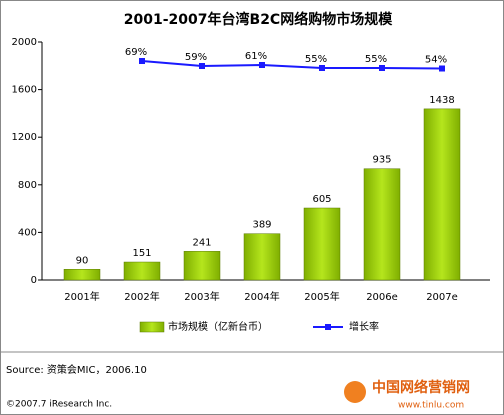 The width and height of the screenshot is (504, 415). Describe the element at coordinates (201, 296) in the screenshot. I see `x-tick-label: 2003年` at that location.